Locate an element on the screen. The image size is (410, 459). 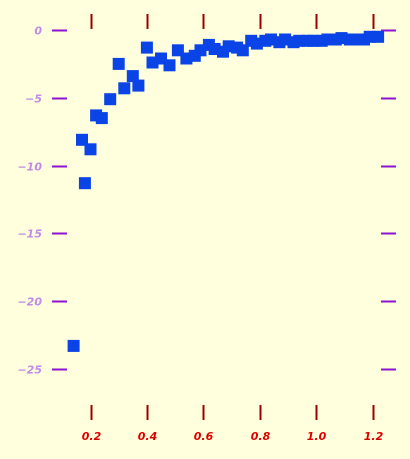
x-tick-label: 1.2 is located at coordinates (374, 436).